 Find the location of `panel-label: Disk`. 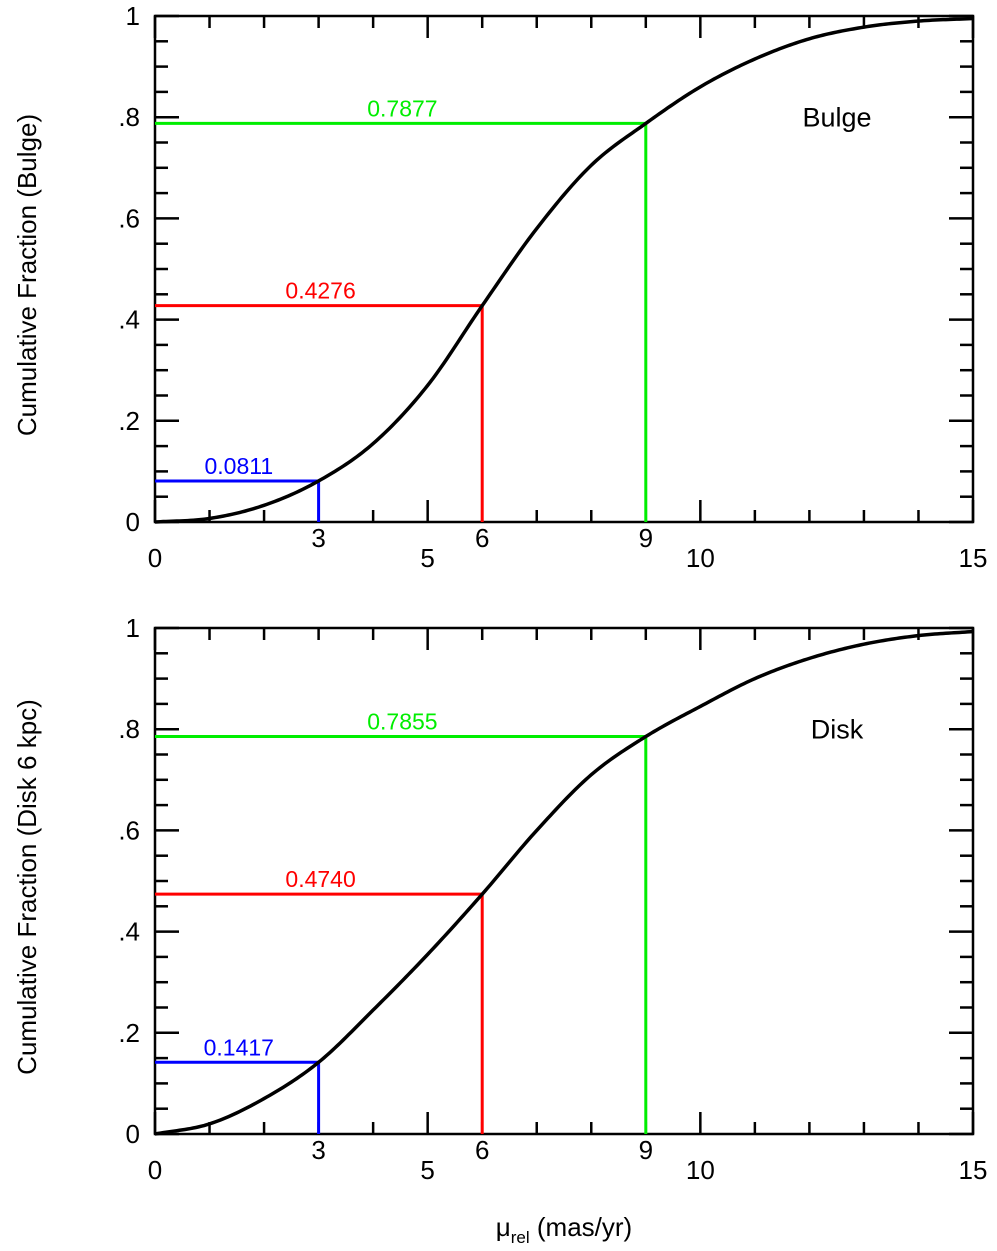

panel-label: Disk is located at coordinates (837, 729).